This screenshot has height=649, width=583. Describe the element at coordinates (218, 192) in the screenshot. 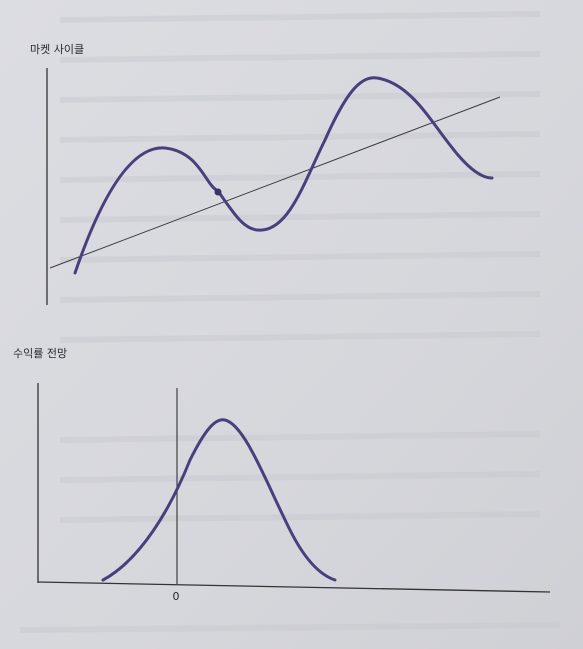

I see `intersection-dot` at that location.